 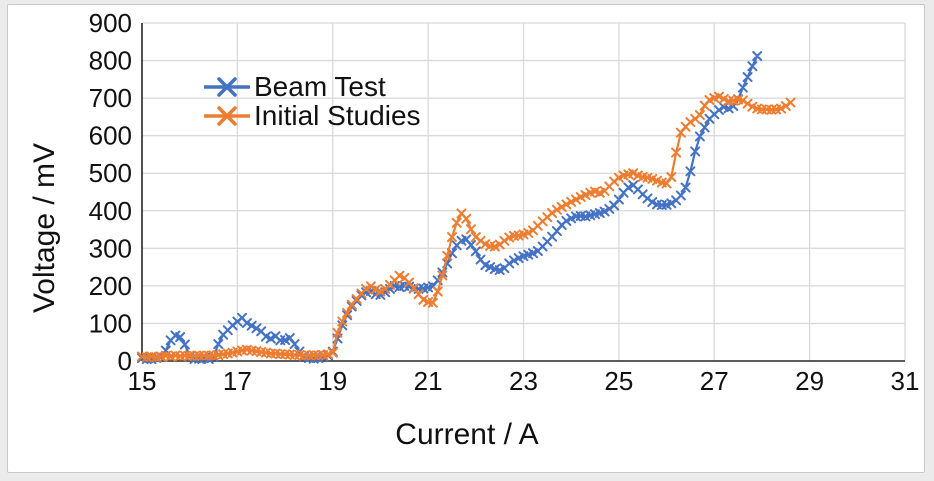 What do you see at coordinates (110, 136) in the screenshot?
I see `svg-text: 600` at bounding box center [110, 136].